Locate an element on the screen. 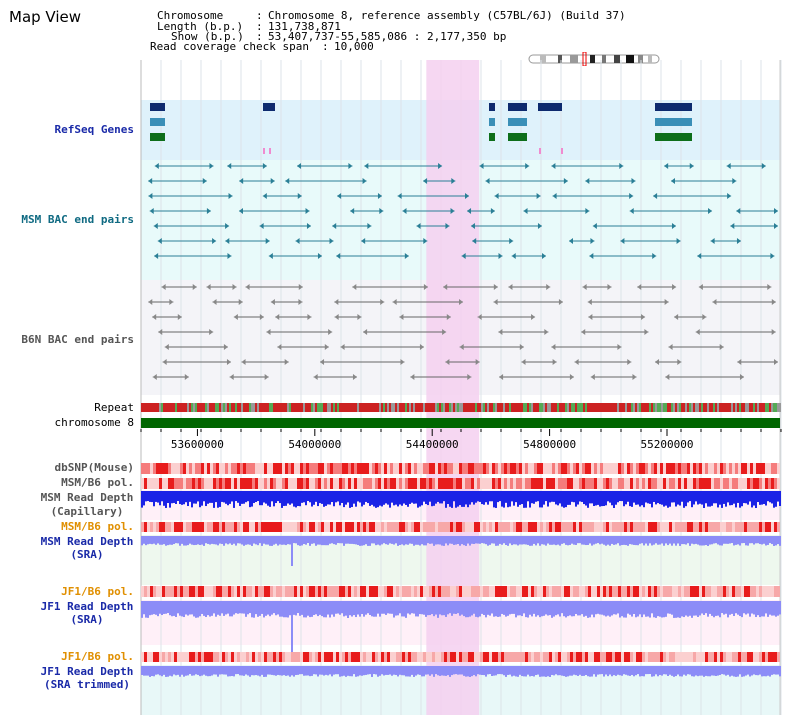 The height and width of the screenshot is (715, 800). track-label-msm-bac: MSM BAC end pairs is located at coordinates (77, 219).